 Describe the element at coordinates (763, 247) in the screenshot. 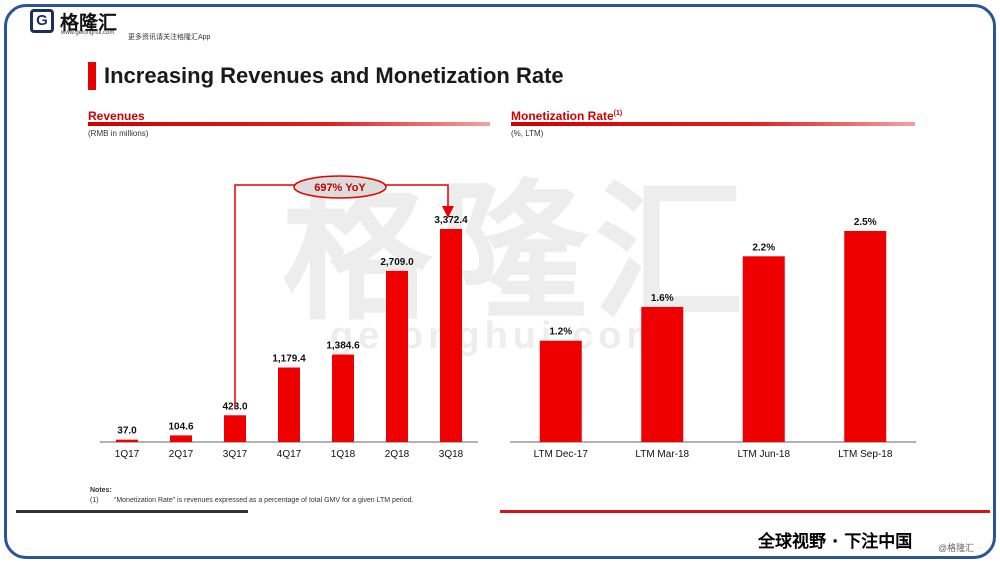

I see `chart-1-value-label: 2.2%` at that location.